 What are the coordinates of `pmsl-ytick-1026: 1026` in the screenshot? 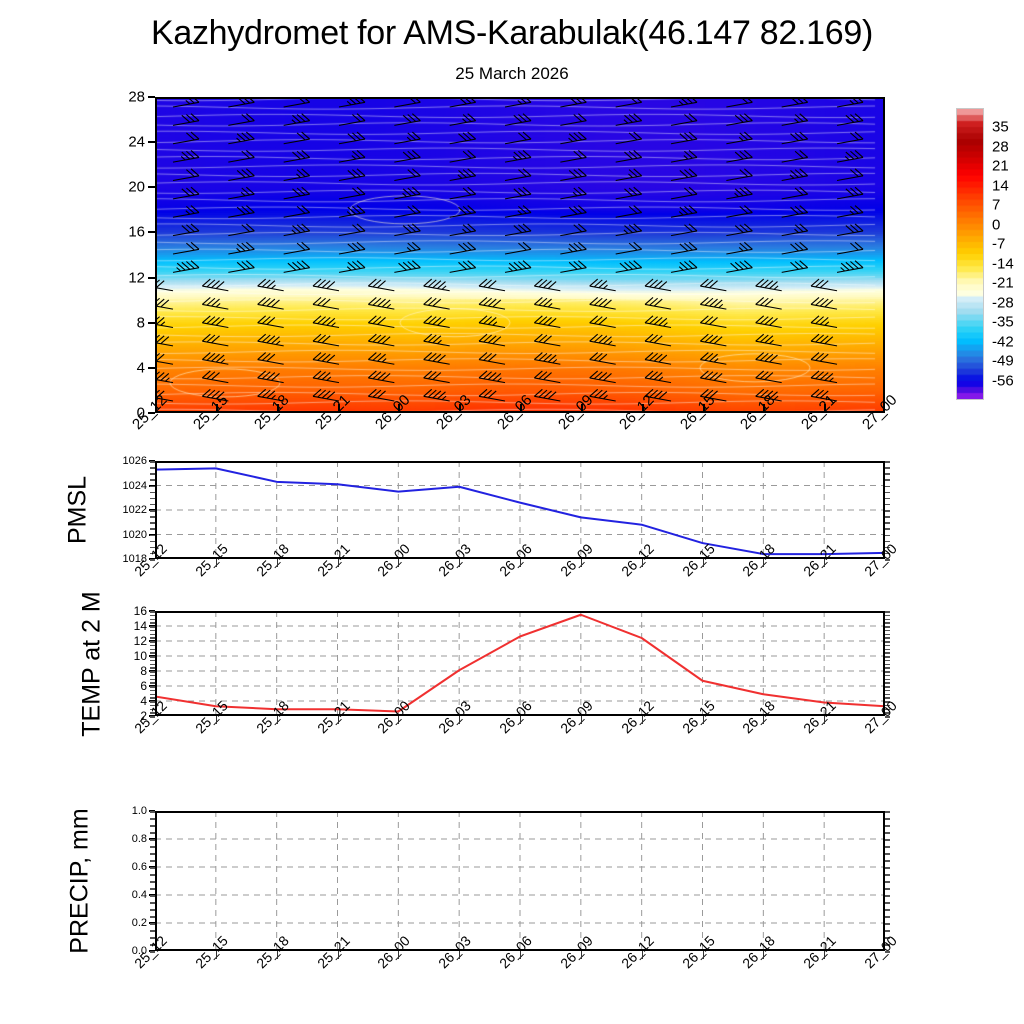 It's located at (134, 461).